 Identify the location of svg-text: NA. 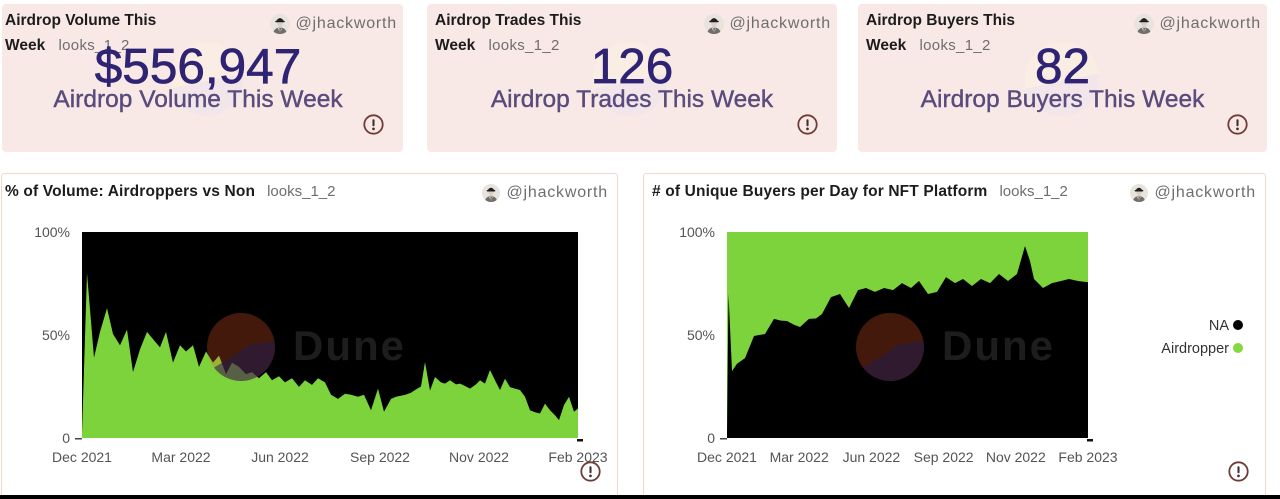
(1219, 326).